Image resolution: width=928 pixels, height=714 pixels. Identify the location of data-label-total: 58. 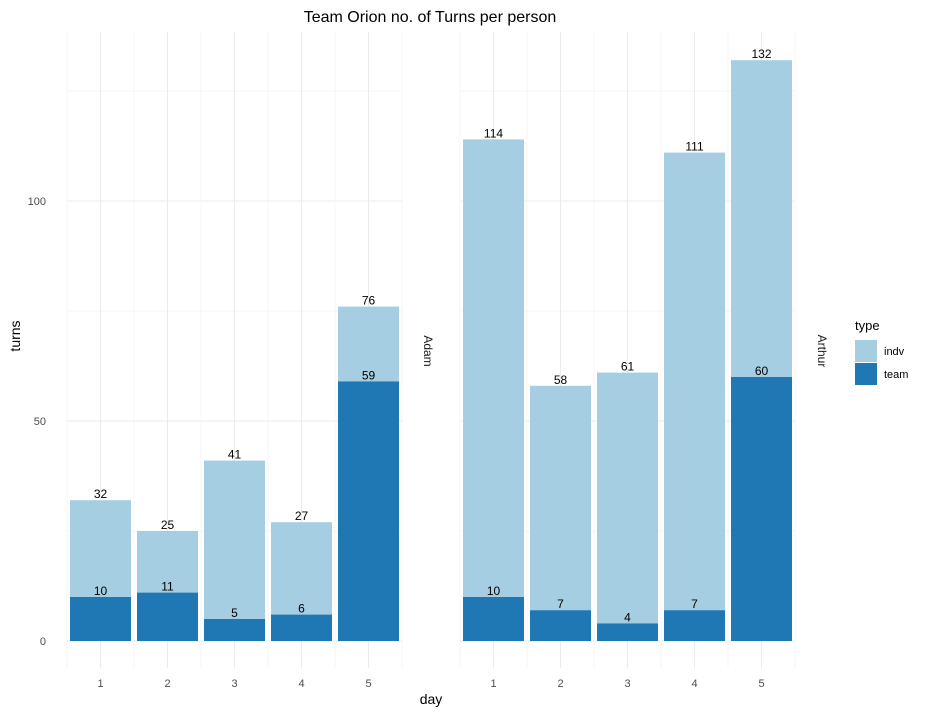
(561, 380).